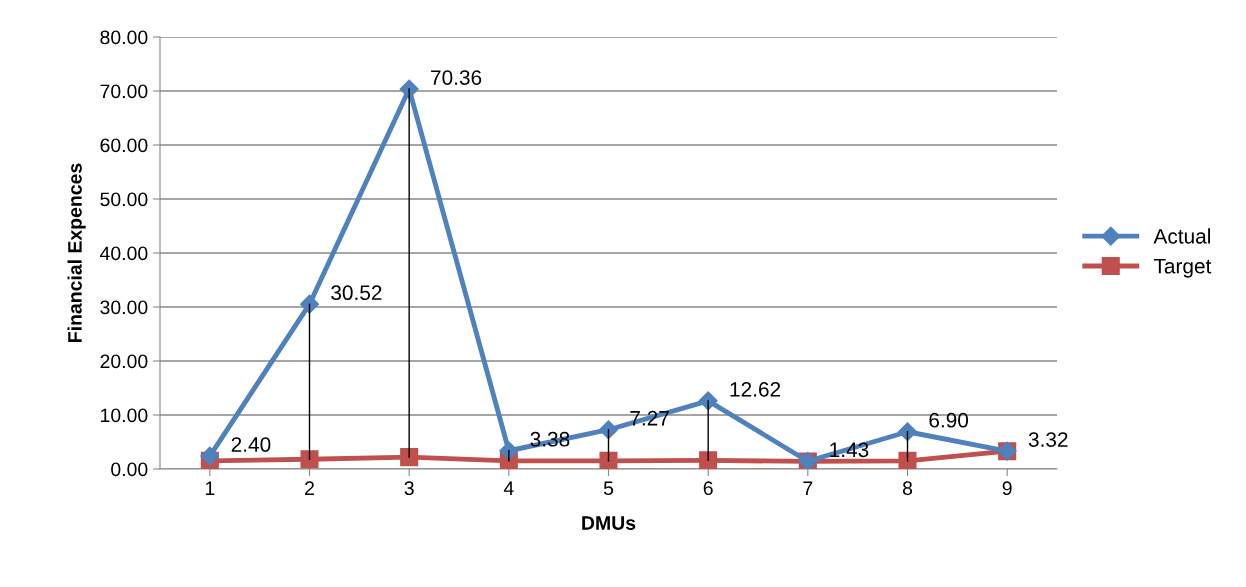 Image resolution: width=1246 pixels, height=587 pixels. Describe the element at coordinates (124, 199) in the screenshot. I see `y-tick-label: 50.00` at that location.